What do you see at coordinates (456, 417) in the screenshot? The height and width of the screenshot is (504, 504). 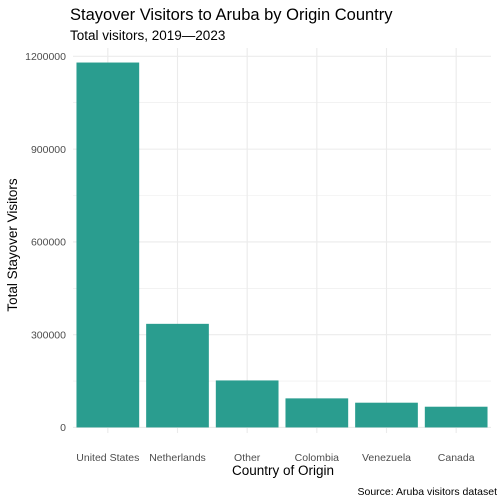 I see `bar-canada` at bounding box center [456, 417].